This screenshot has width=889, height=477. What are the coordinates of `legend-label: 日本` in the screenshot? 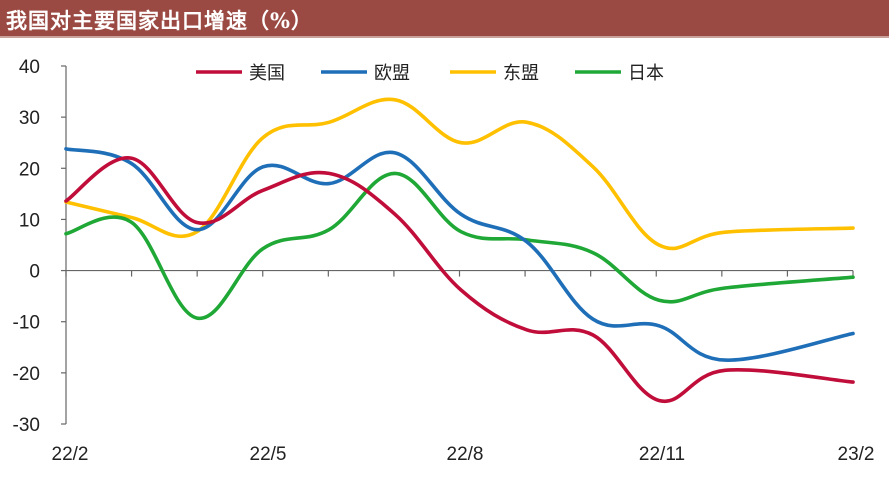 It's located at (646, 73).